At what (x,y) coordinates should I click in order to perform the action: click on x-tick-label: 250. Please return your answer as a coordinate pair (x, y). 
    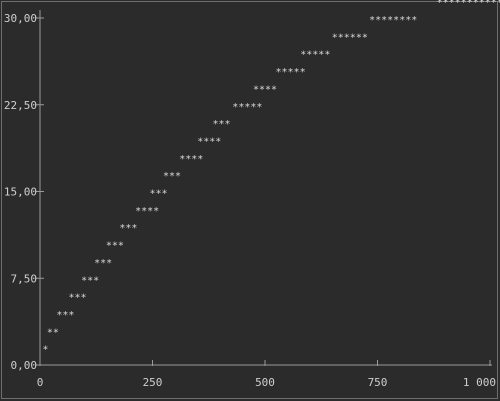
    Looking at the image, I should click on (153, 382).